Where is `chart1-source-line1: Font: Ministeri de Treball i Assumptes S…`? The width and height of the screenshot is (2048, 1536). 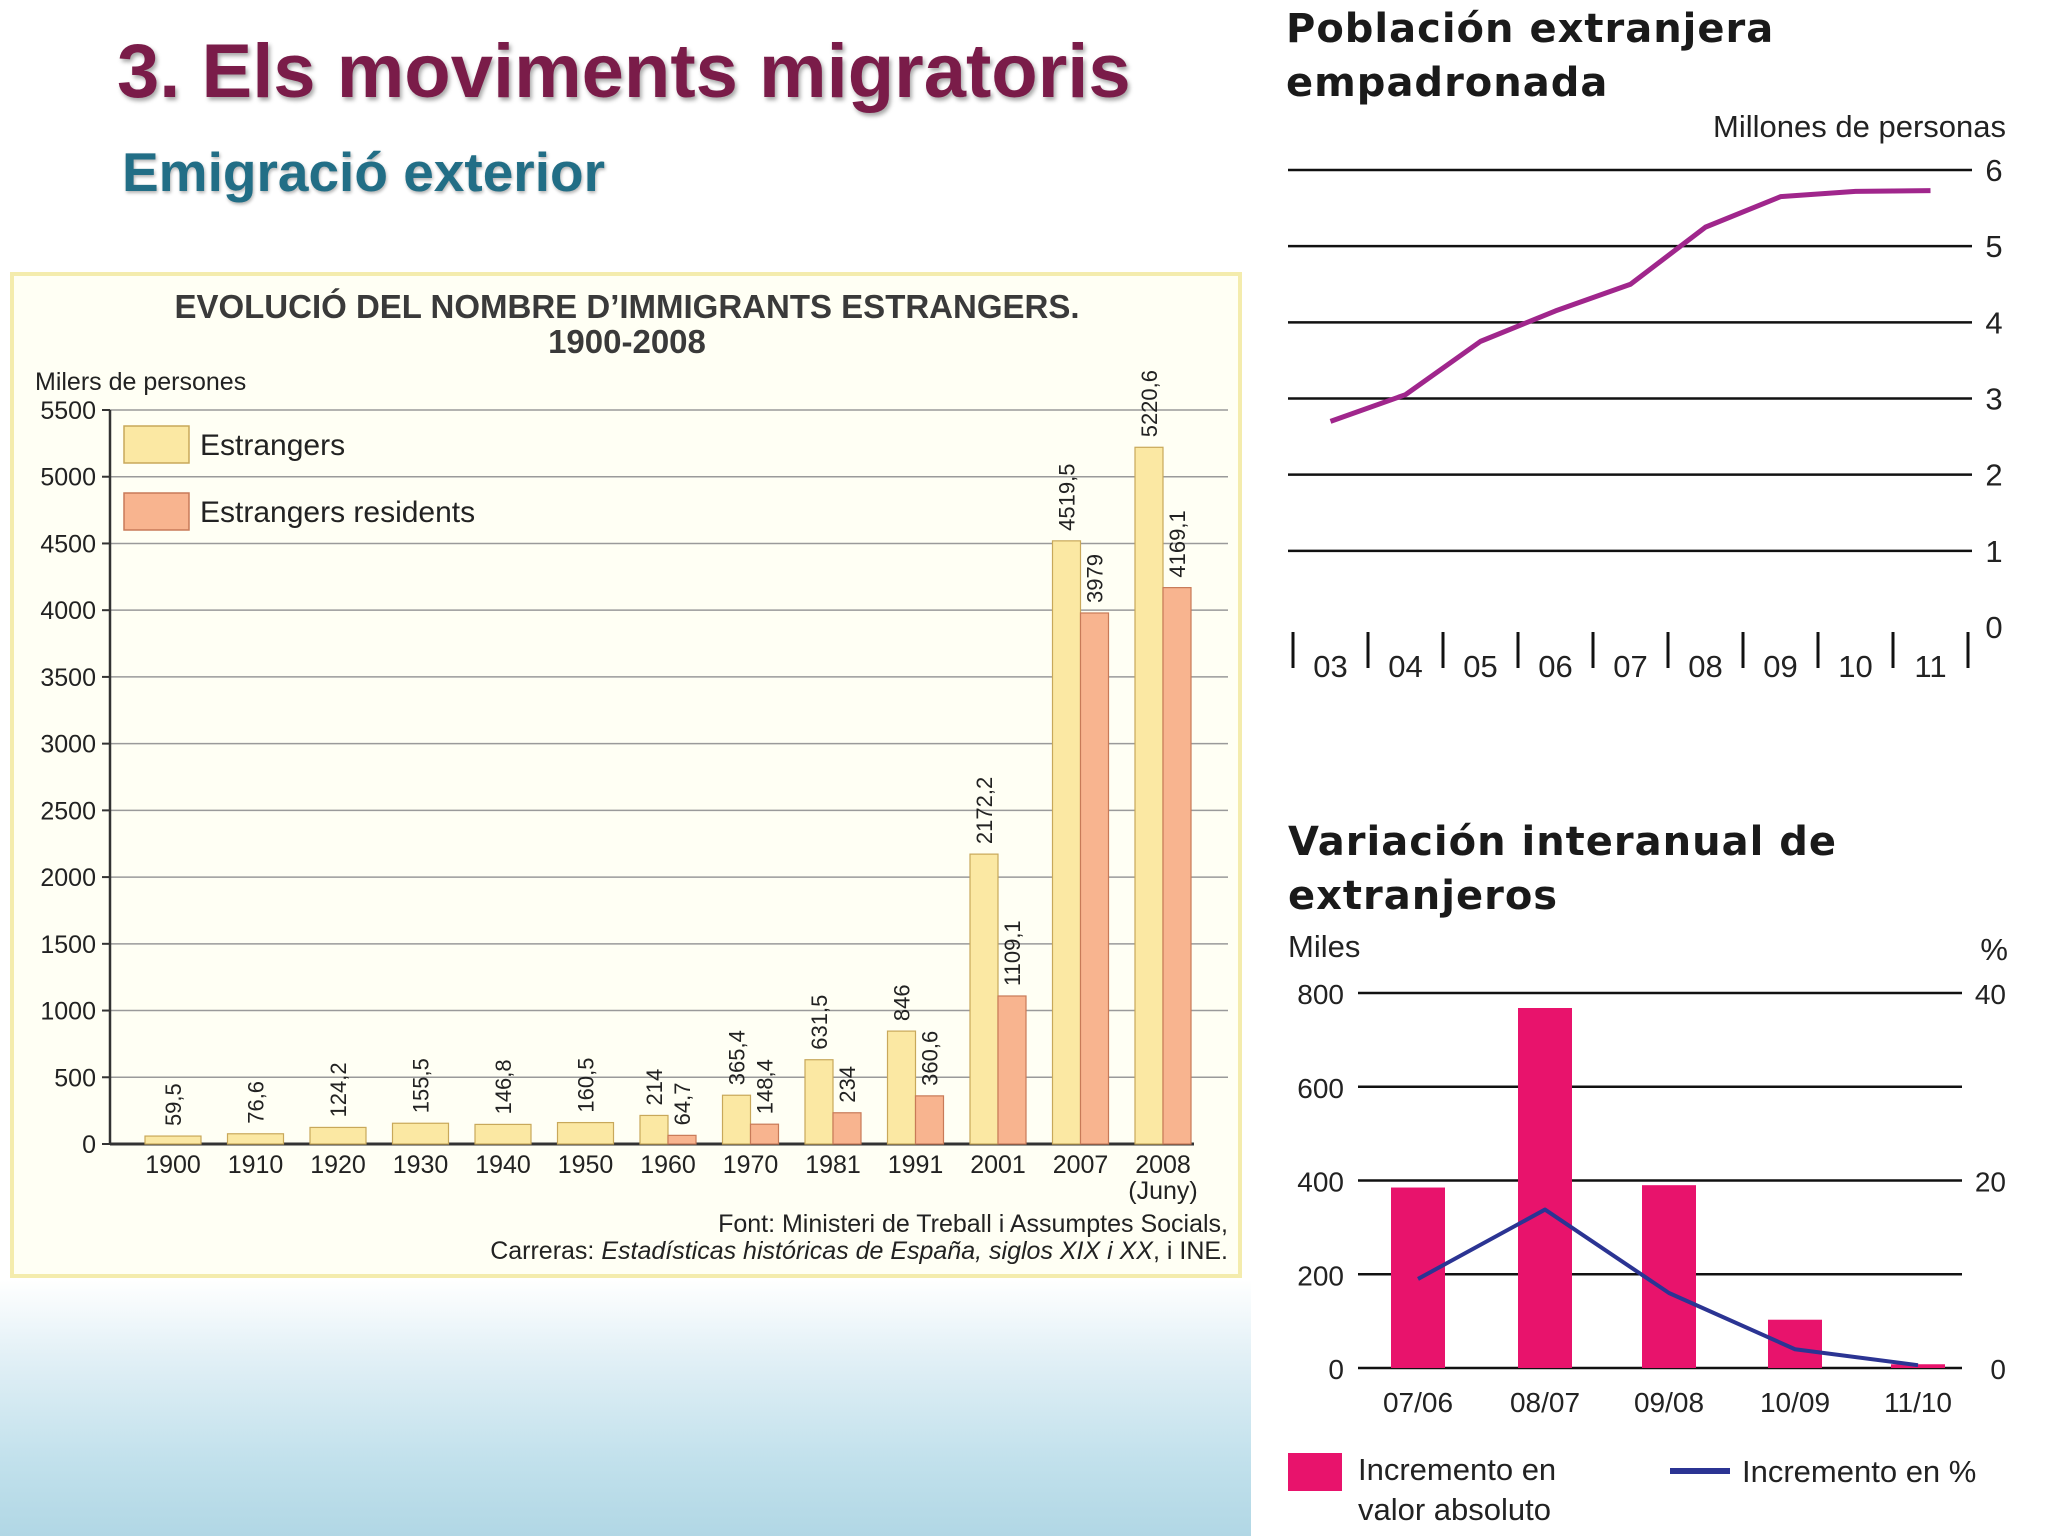
chart1-source-line1: Font: Ministeri de Treball i Assumptes S… is located at coordinates (973, 1224).